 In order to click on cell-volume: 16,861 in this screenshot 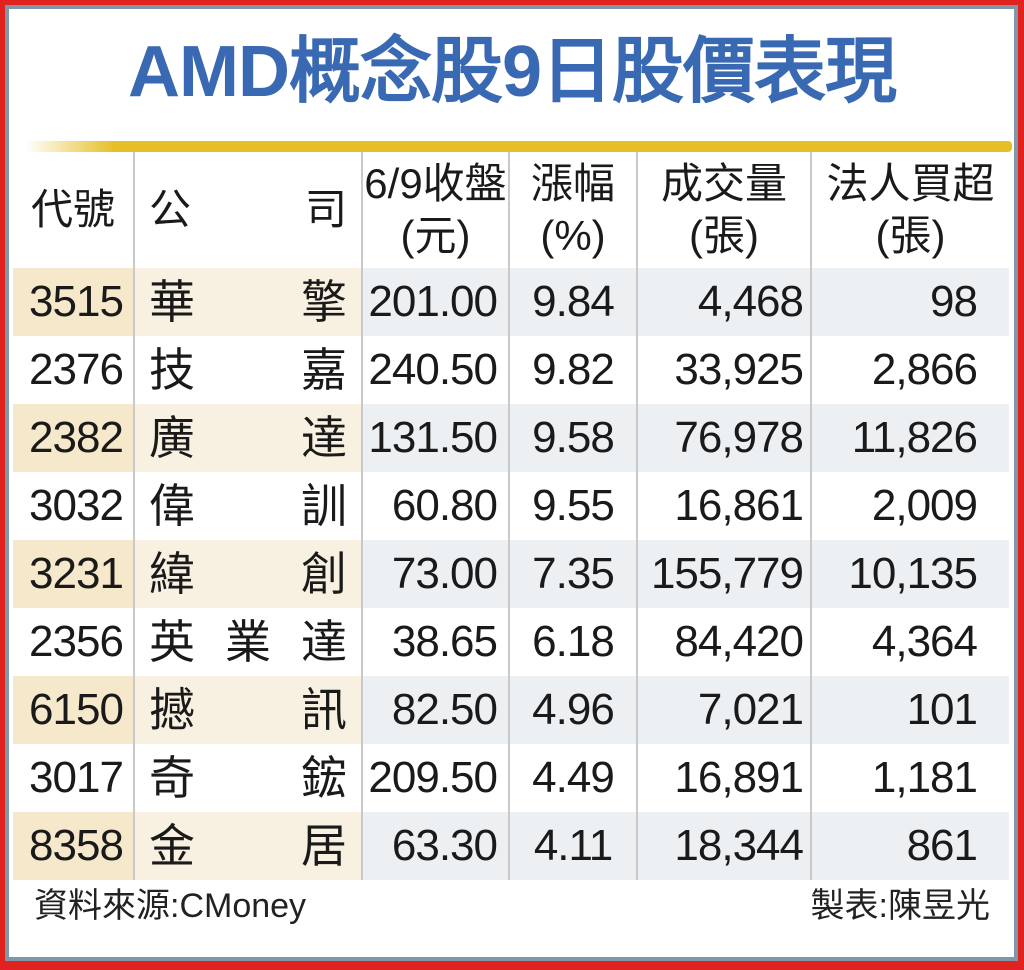, I will do `click(725, 506)`.